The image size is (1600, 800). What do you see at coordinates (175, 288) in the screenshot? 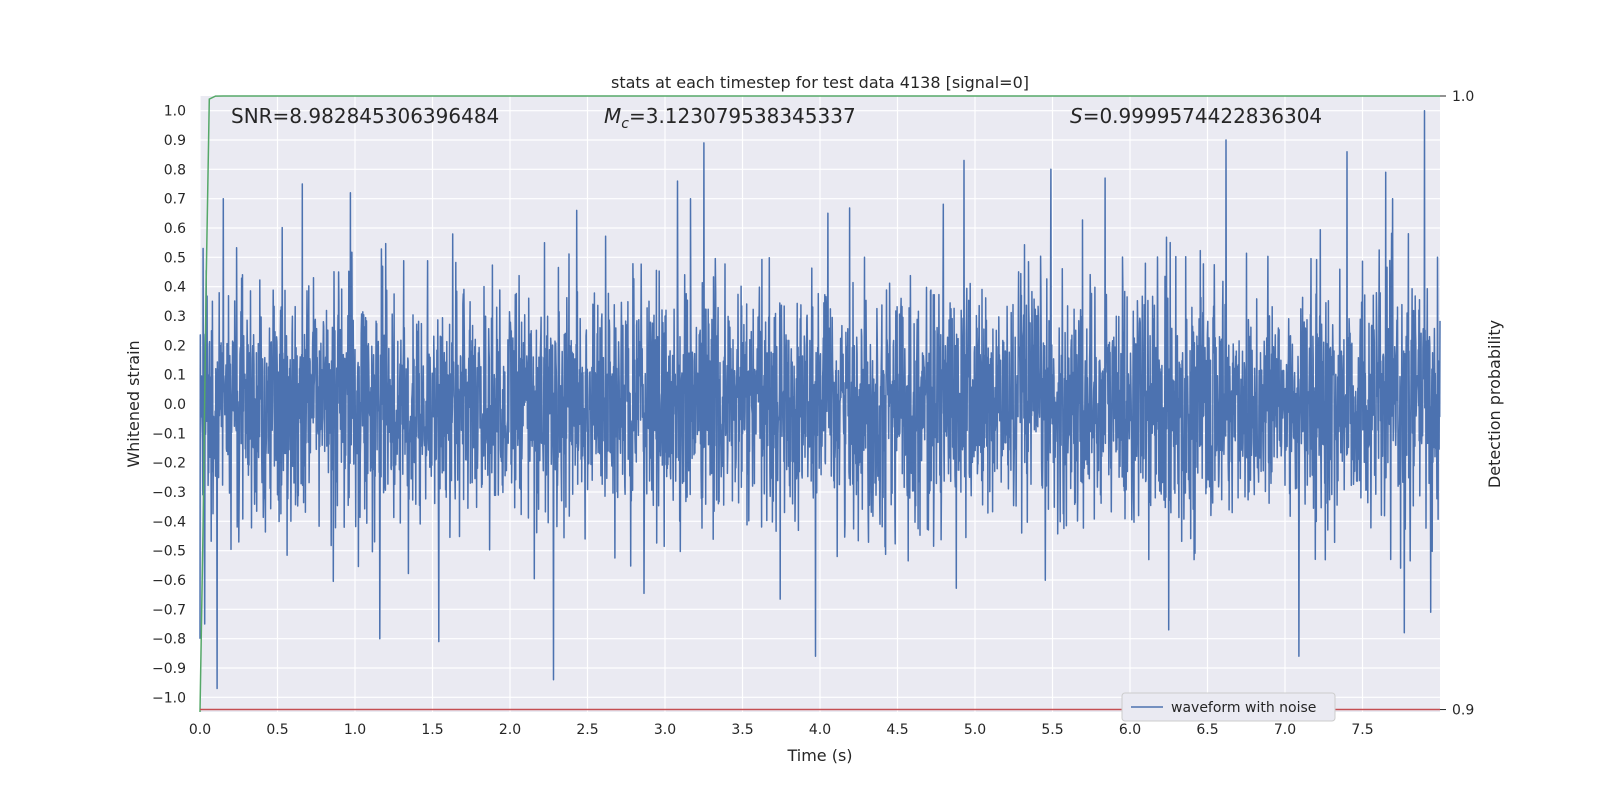
I see `y-tick-label: 0.4` at bounding box center [175, 288].